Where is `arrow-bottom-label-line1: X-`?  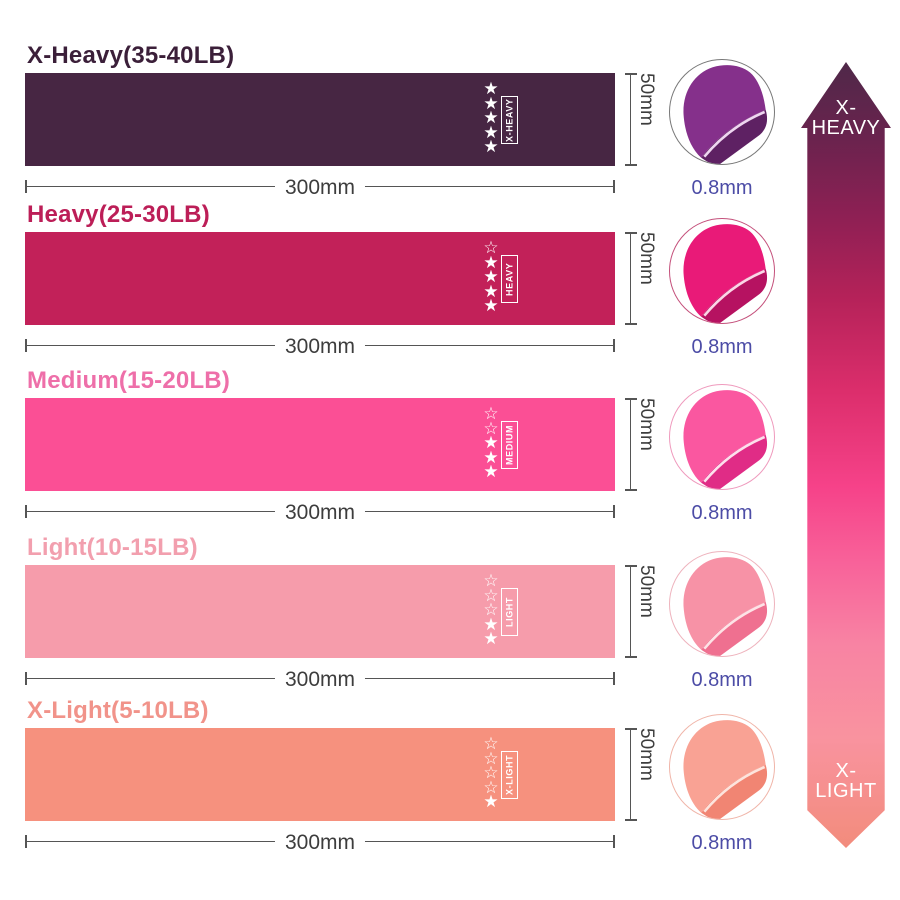 arrow-bottom-label-line1: X- is located at coordinates (846, 771).